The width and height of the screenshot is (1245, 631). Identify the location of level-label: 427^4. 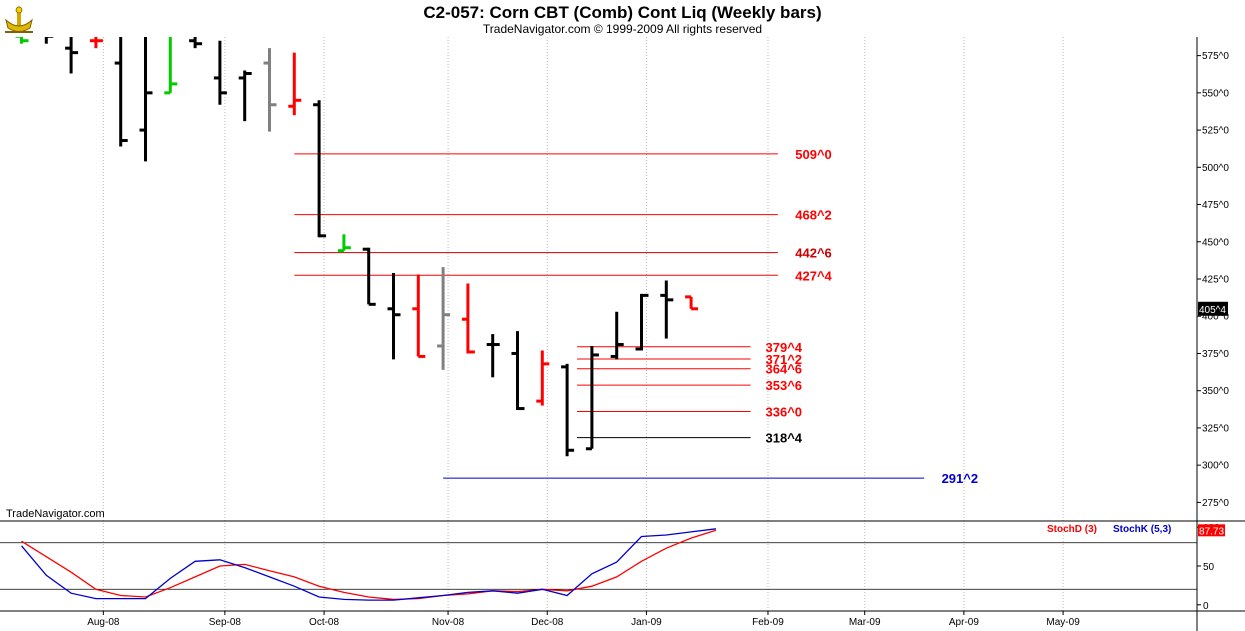
(813, 275).